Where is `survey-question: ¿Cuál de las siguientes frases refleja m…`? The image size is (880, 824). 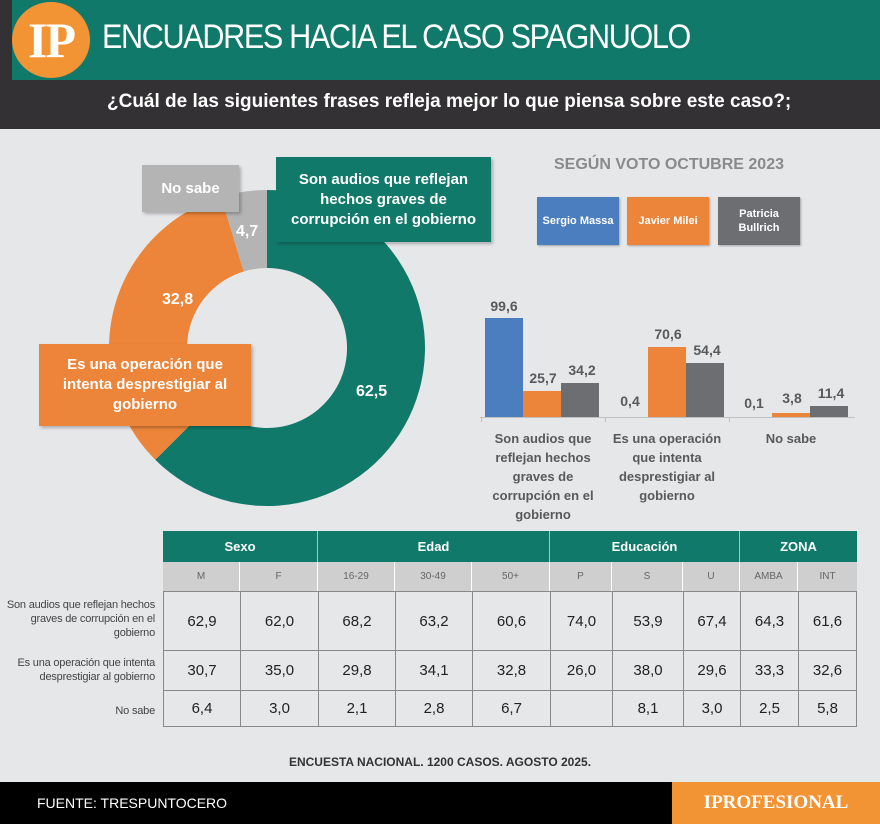
survey-question: ¿Cuál de las siguientes frases refleja m… is located at coordinates (449, 101).